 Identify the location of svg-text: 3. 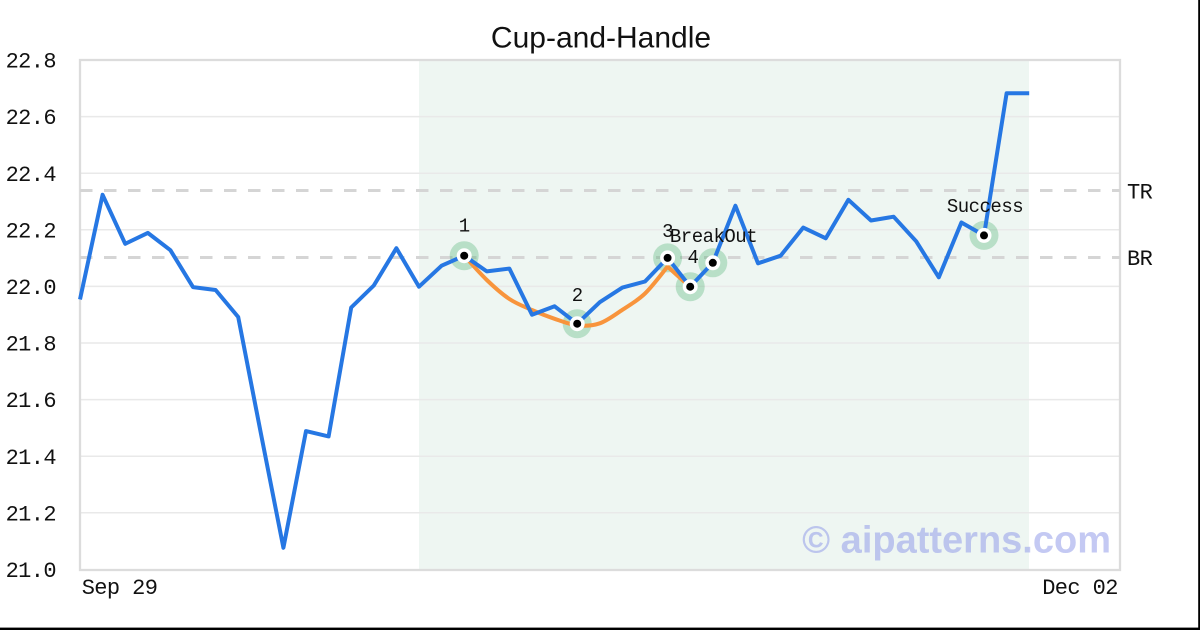
(667, 232).